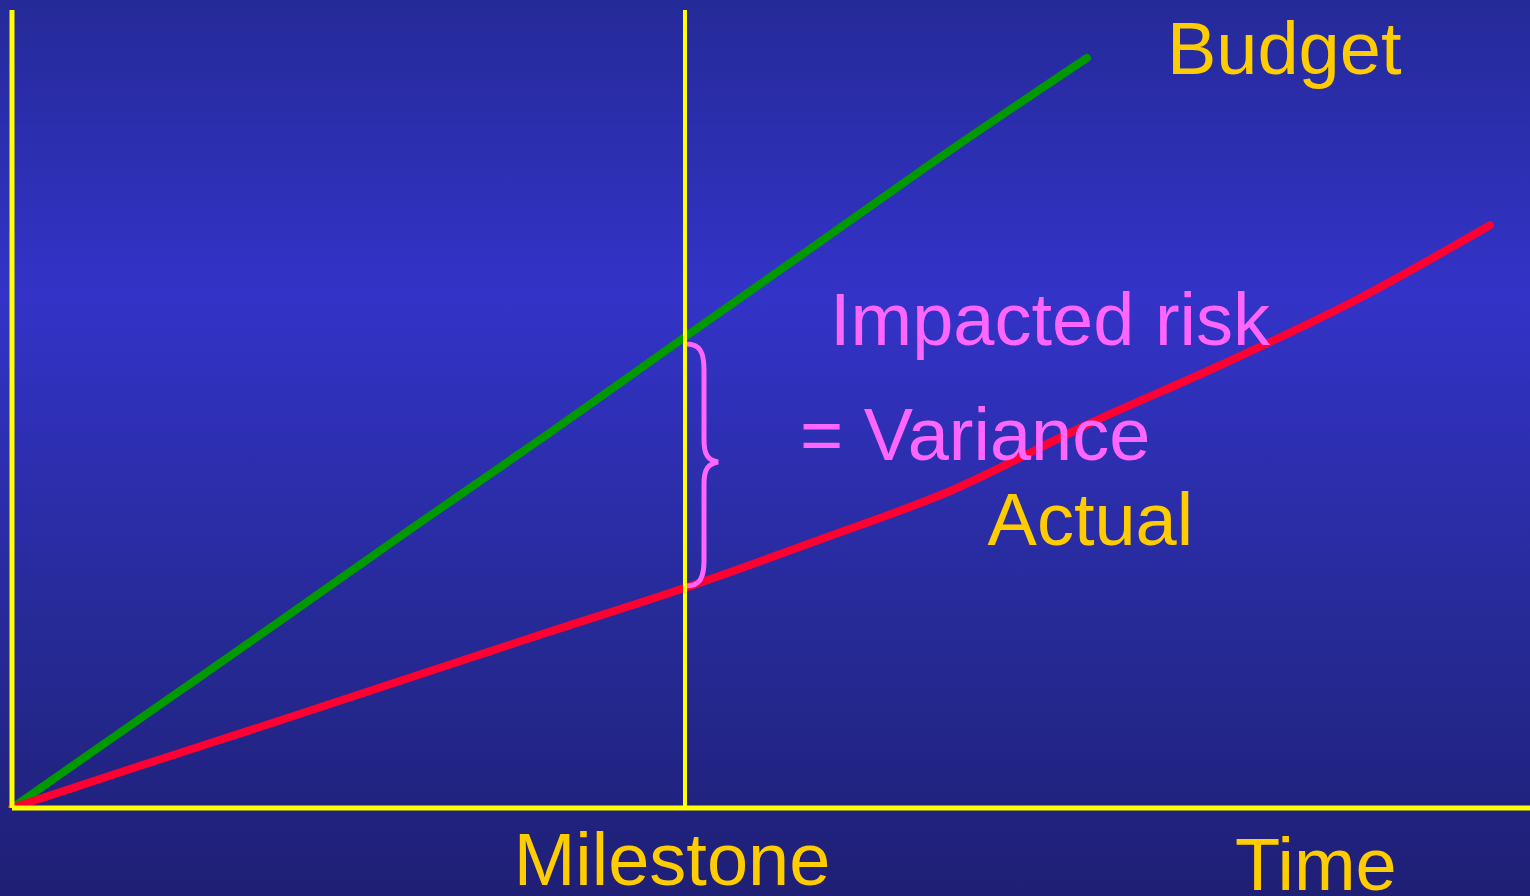 This screenshot has width=1530, height=896. Describe the element at coordinates (1051, 319) in the screenshot. I see `annotation: Impacted risk` at that location.